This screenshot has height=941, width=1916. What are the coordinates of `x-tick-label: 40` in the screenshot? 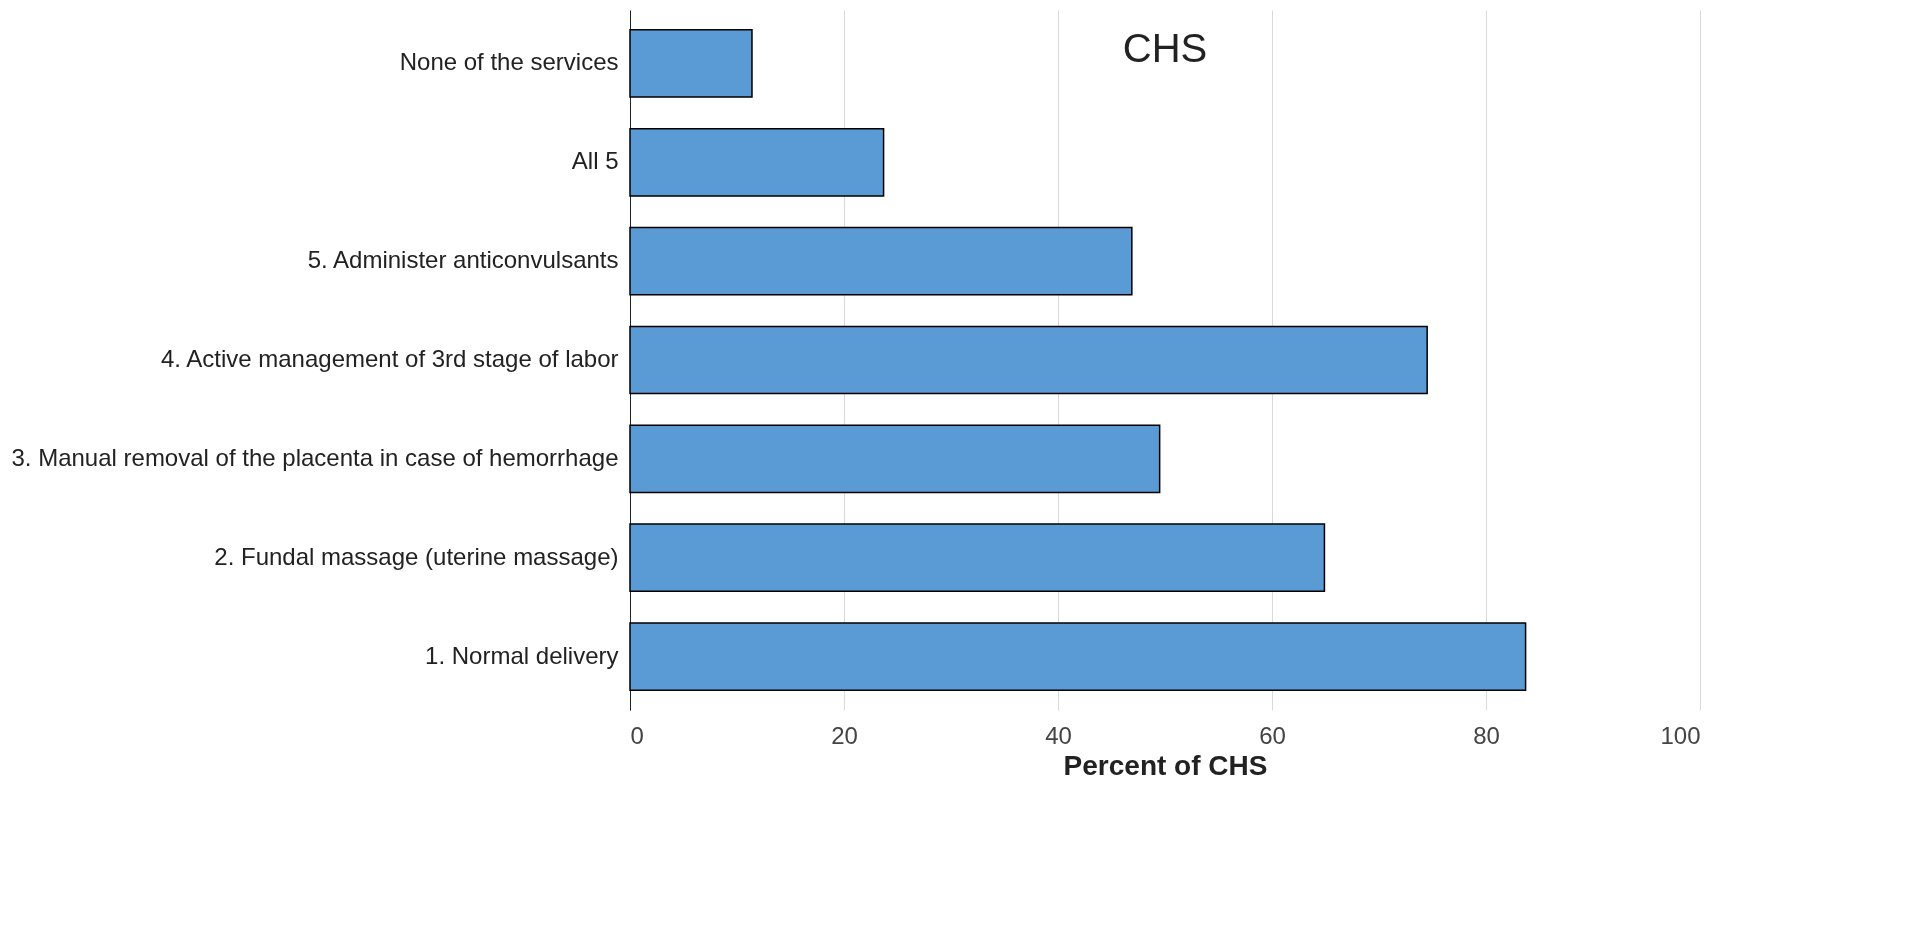 It's located at (1058, 735).